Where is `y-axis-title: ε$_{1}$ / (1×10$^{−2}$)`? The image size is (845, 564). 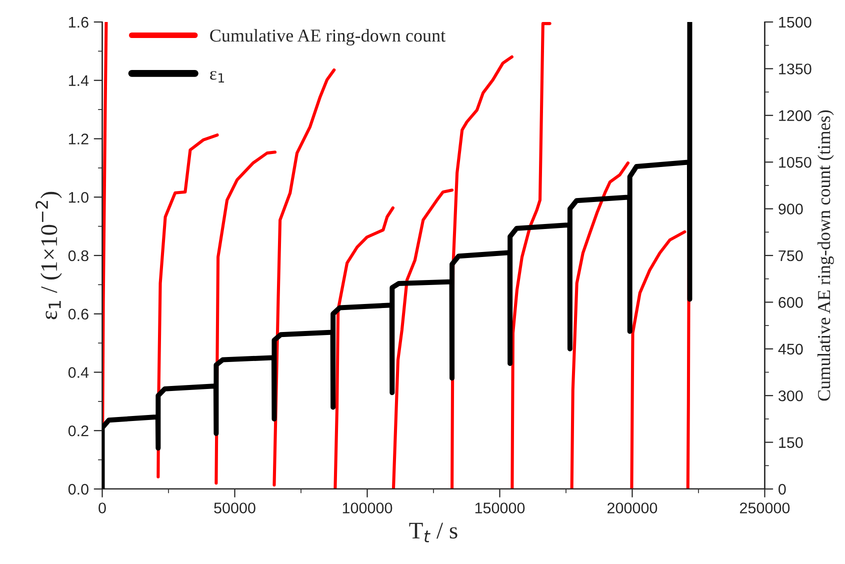
y-axis-title: ε$_{1}$ / (1×10$^{−2}$) is located at coordinates (49, 256).